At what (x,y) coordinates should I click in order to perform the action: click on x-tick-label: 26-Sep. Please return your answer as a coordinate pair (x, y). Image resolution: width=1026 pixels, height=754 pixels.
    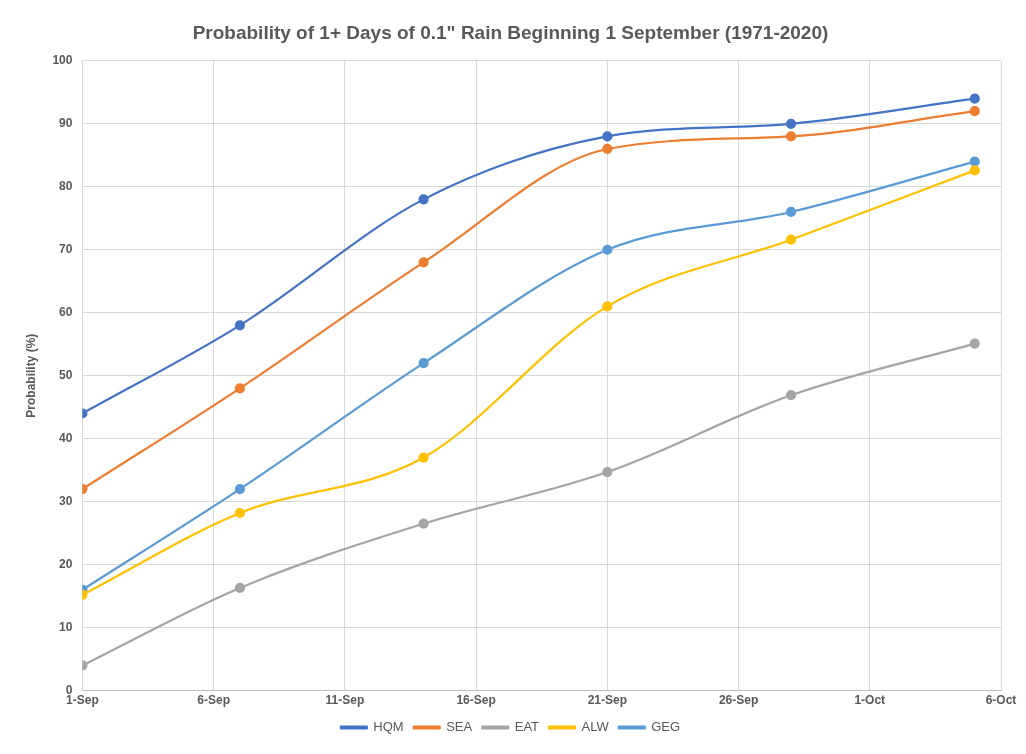
    Looking at the image, I should click on (738, 700).